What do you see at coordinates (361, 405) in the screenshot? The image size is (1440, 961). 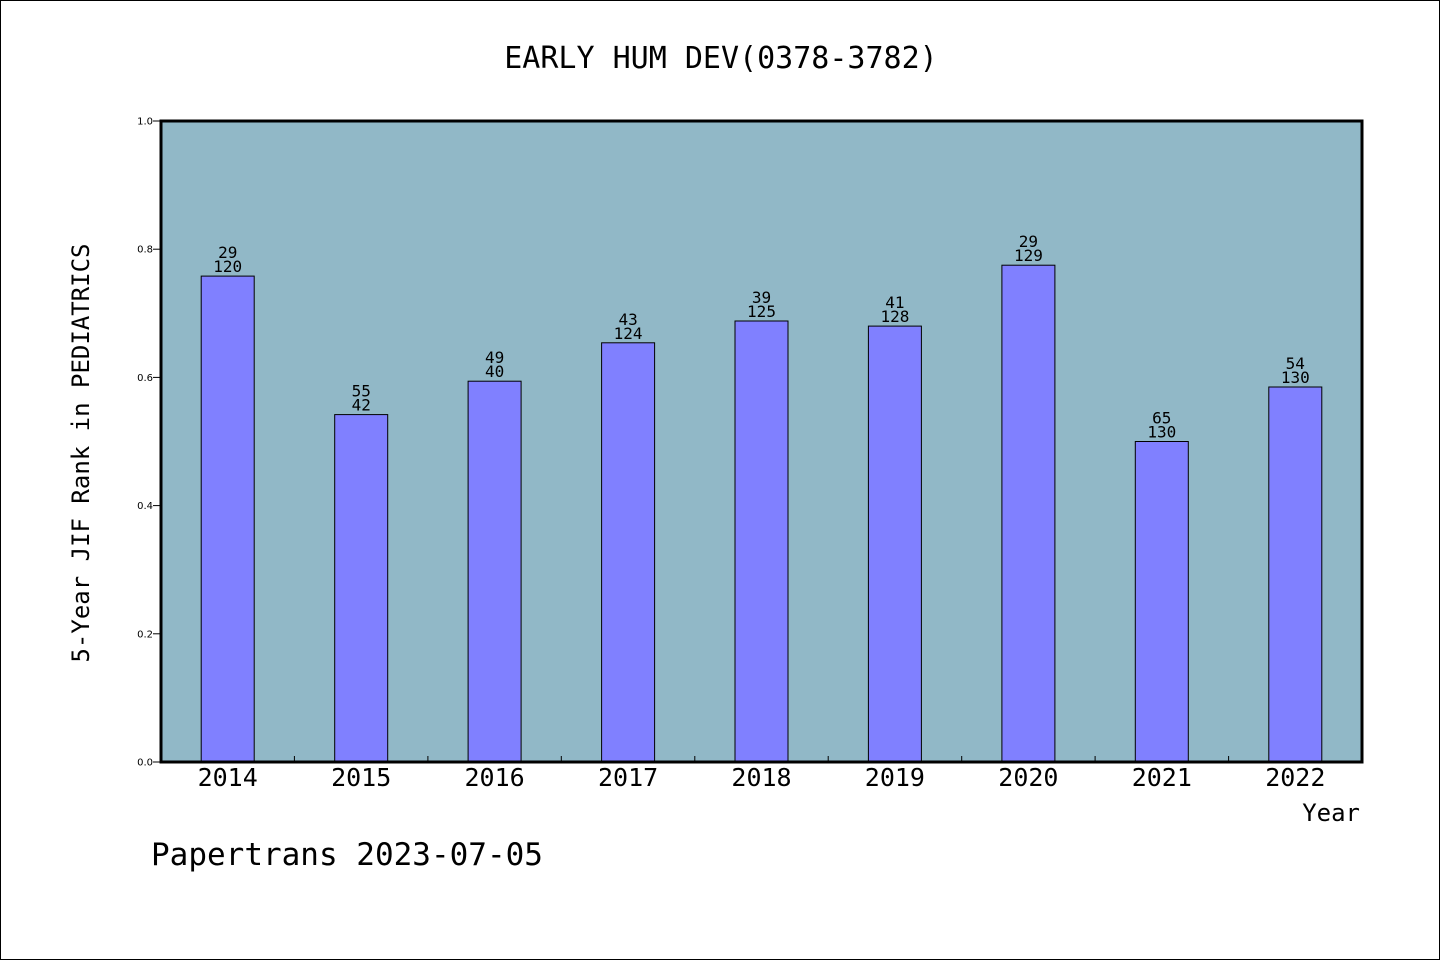 I see `bar-total-label-2015: 42` at bounding box center [361, 405].